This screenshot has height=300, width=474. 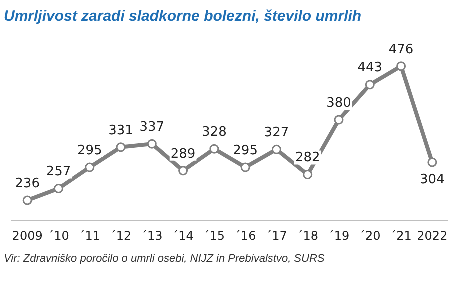 What do you see at coordinates (245, 235) in the screenshot?
I see `x-tick-label: ´16` at bounding box center [245, 235].